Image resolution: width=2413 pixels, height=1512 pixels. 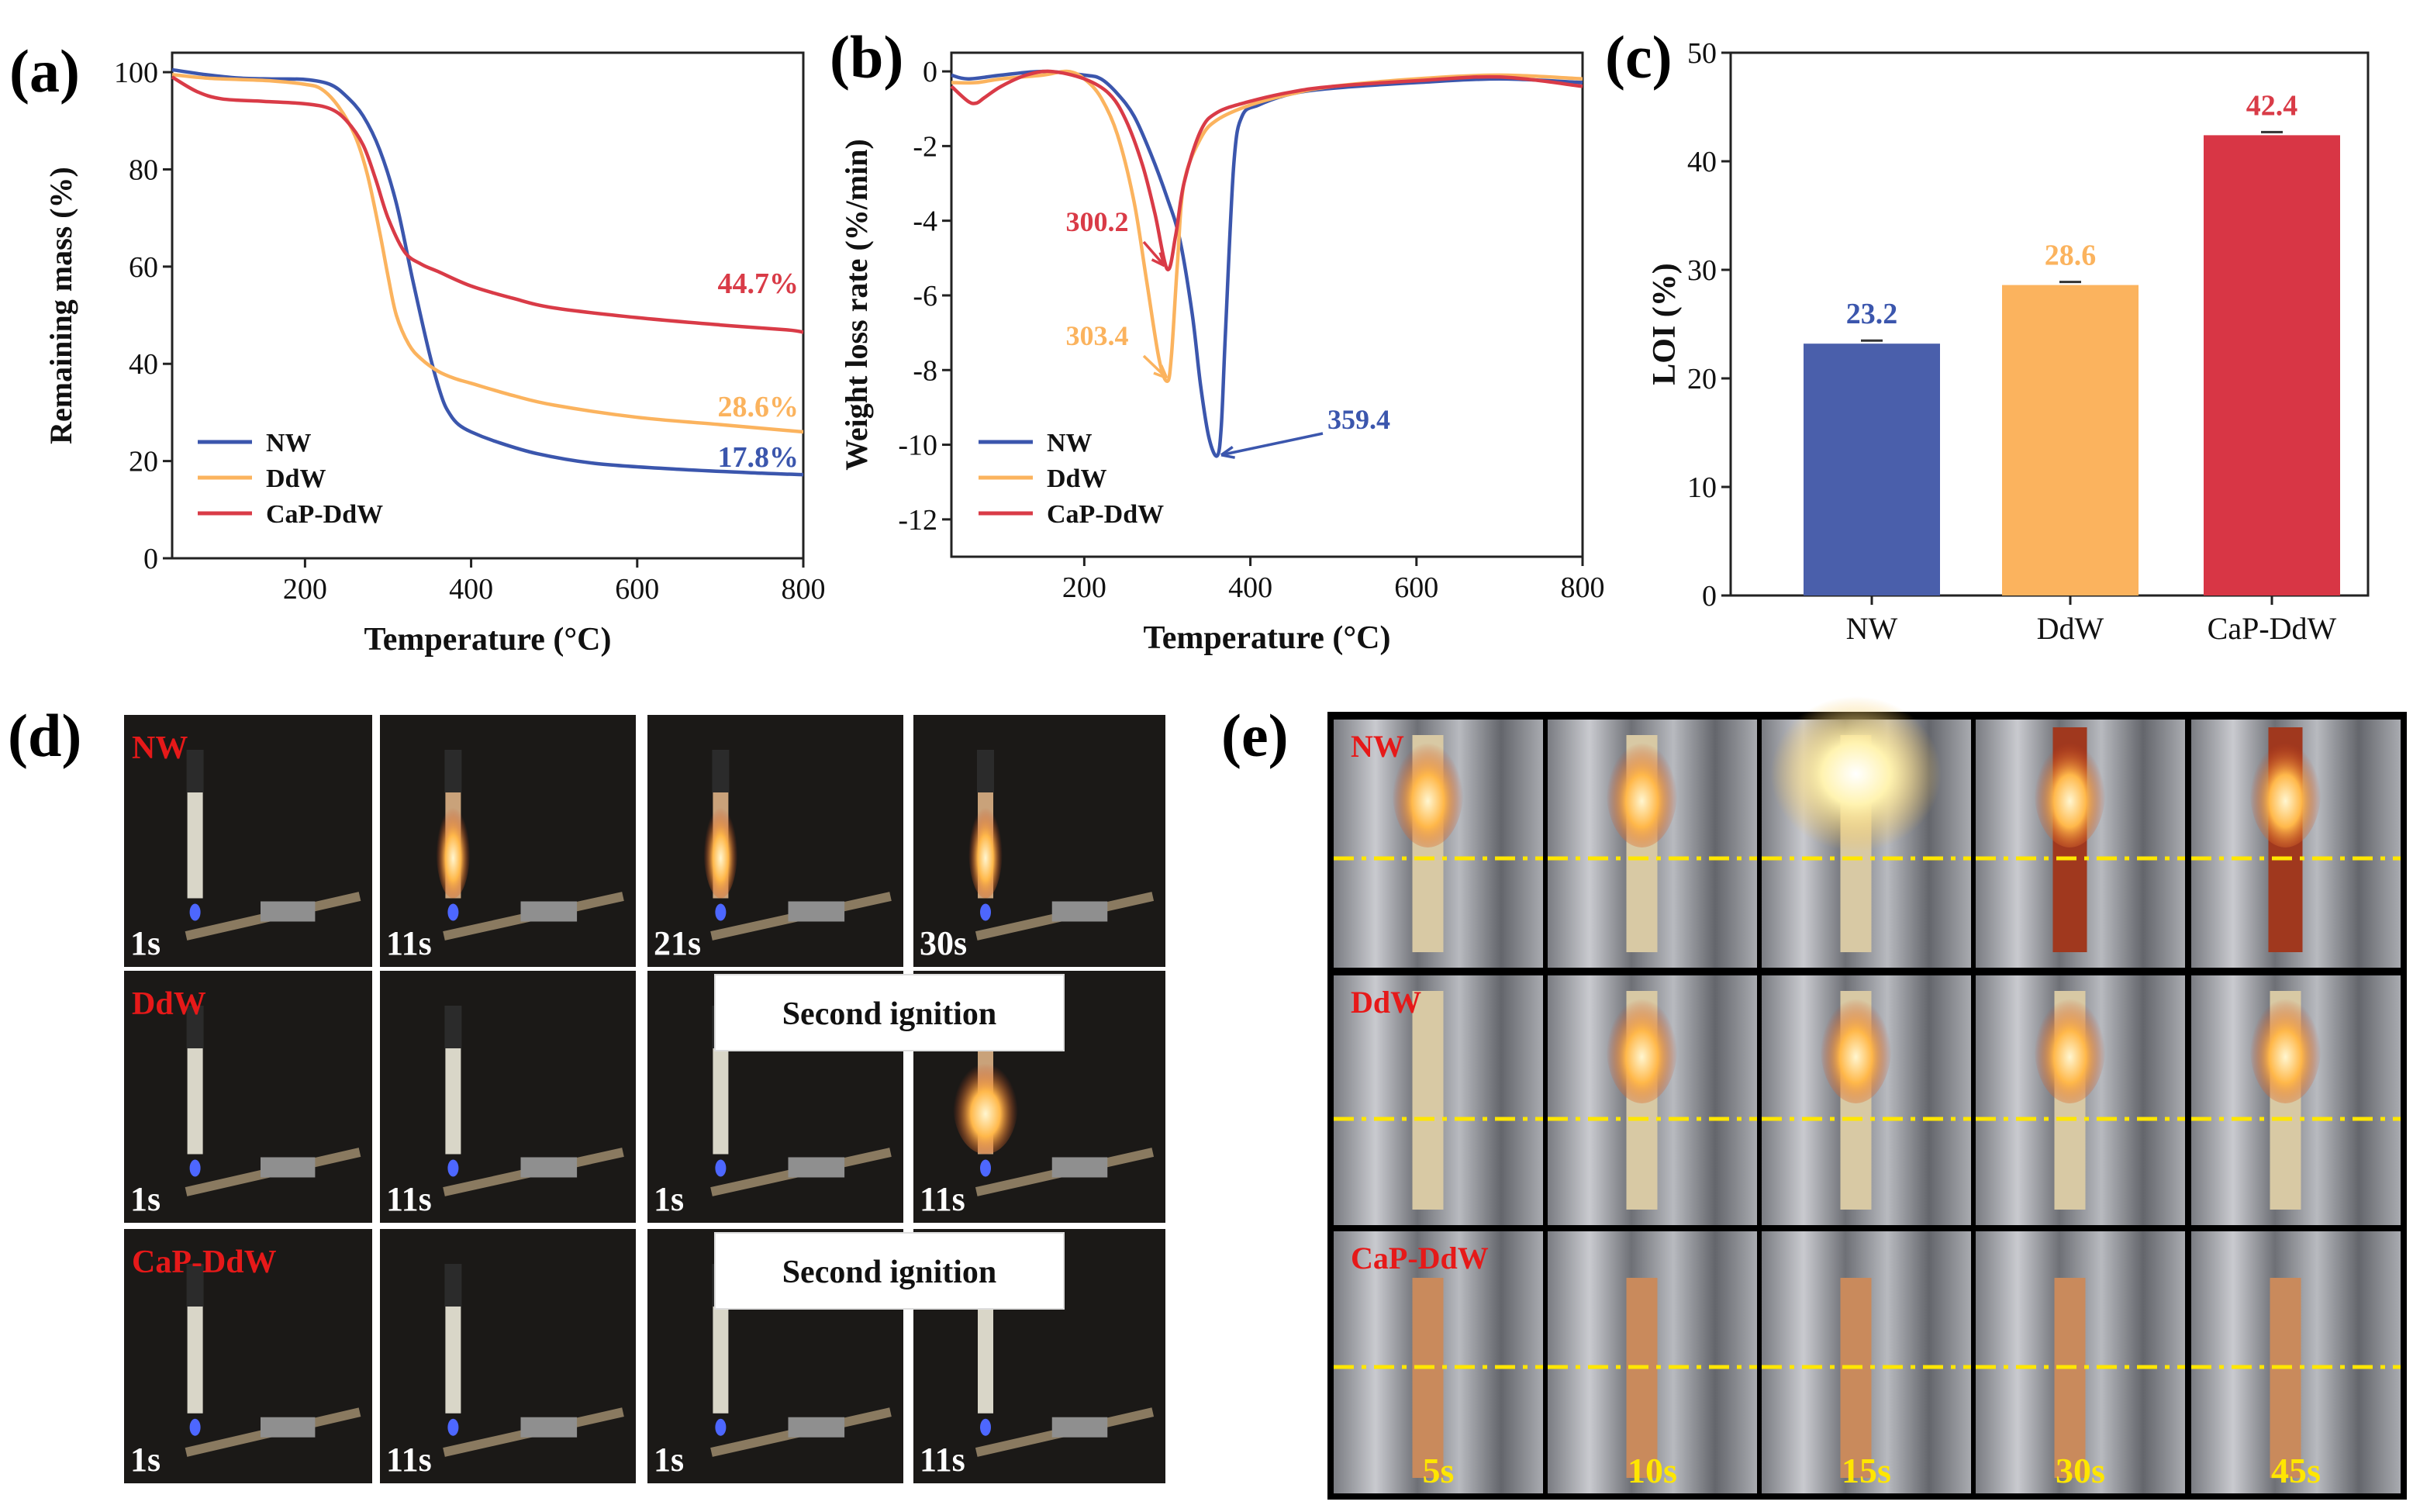 I want to click on annotation-arrow-nw, so click(x=1272, y=444).